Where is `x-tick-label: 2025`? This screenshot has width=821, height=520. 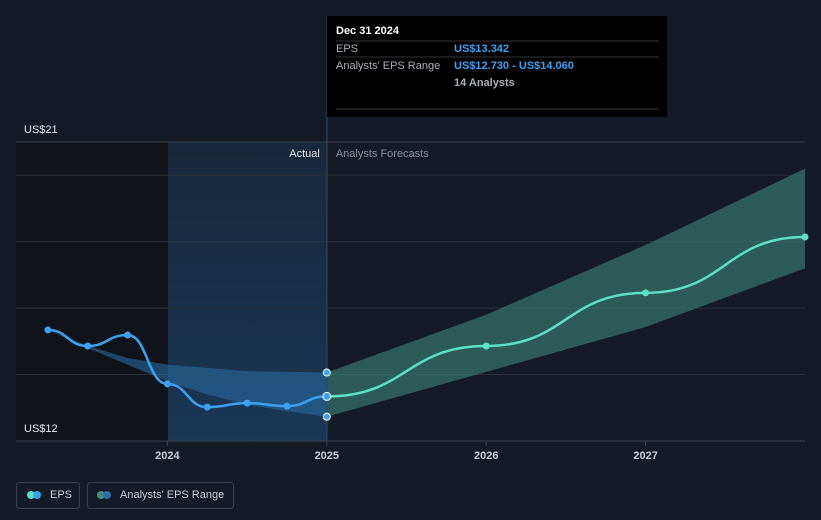 x-tick-label: 2025 is located at coordinates (327, 456).